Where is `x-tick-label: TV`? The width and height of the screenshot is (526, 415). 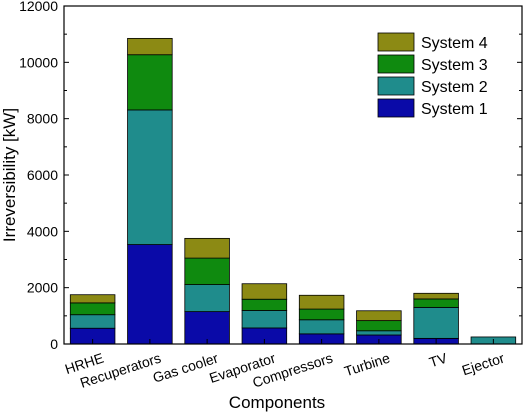
x-tick-label: TV is located at coordinates (438, 359).